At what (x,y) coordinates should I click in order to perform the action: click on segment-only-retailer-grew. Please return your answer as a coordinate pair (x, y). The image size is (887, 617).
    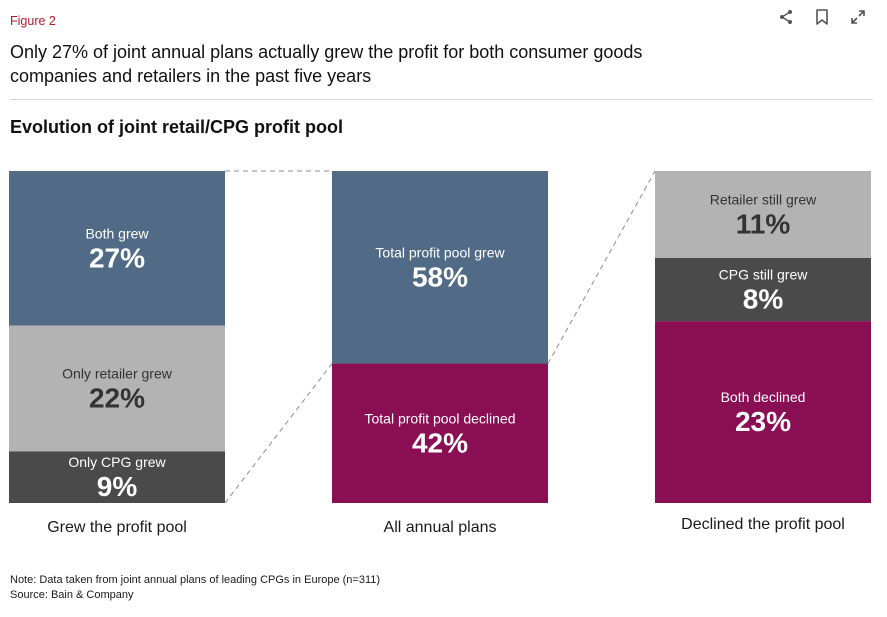
    Looking at the image, I should click on (117, 388).